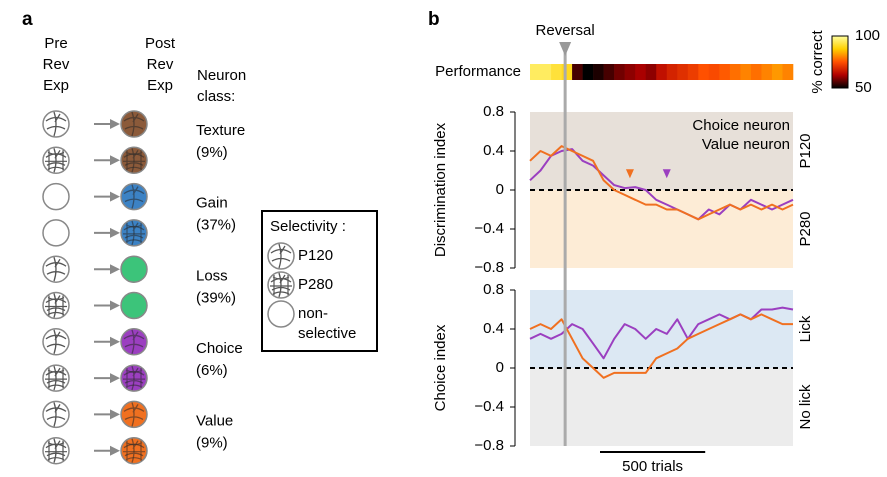 The height and width of the screenshot is (477, 887). Describe the element at coordinates (27, 19) in the screenshot. I see `panel-label: a` at that location.